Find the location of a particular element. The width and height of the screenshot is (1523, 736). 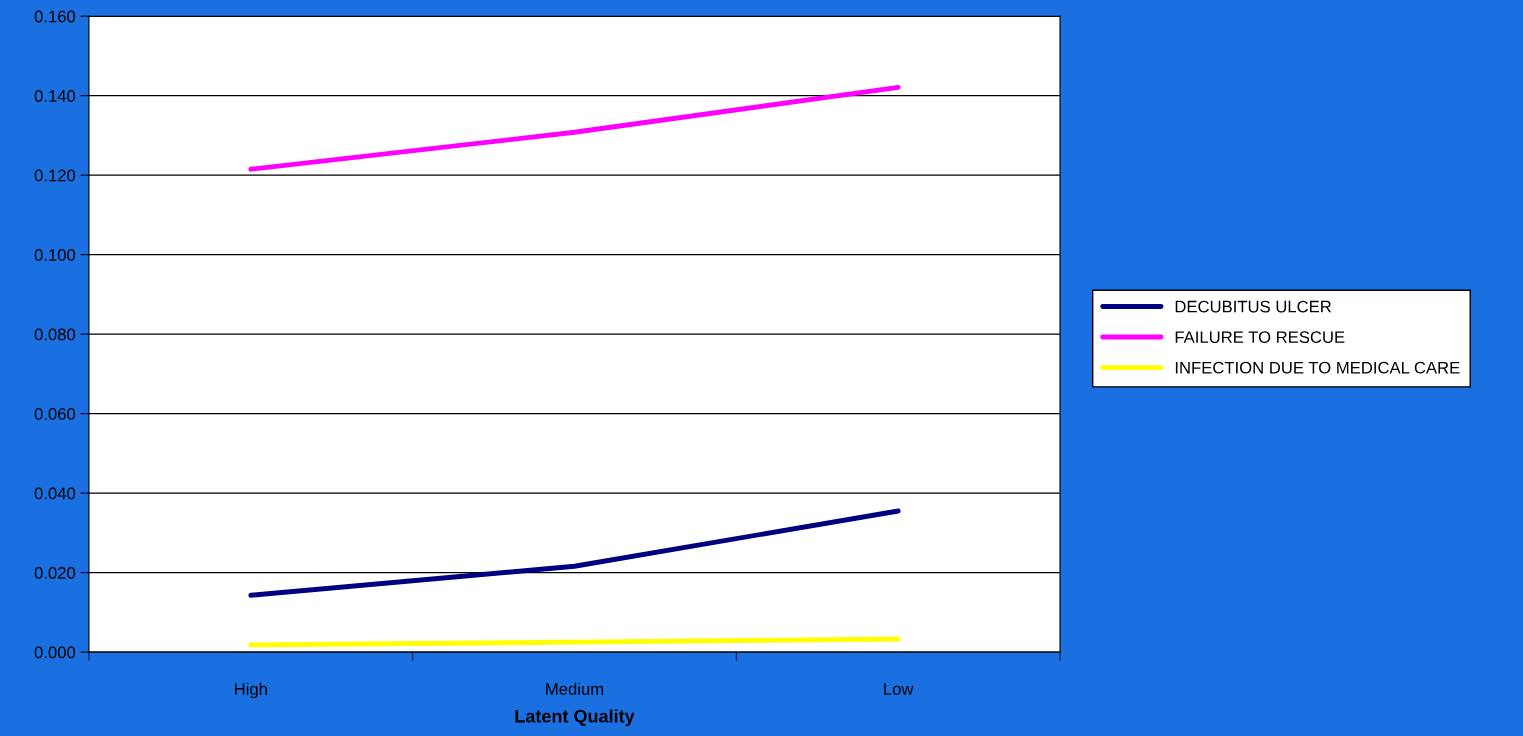

y-tick-label: 0.140 is located at coordinates (55, 96).